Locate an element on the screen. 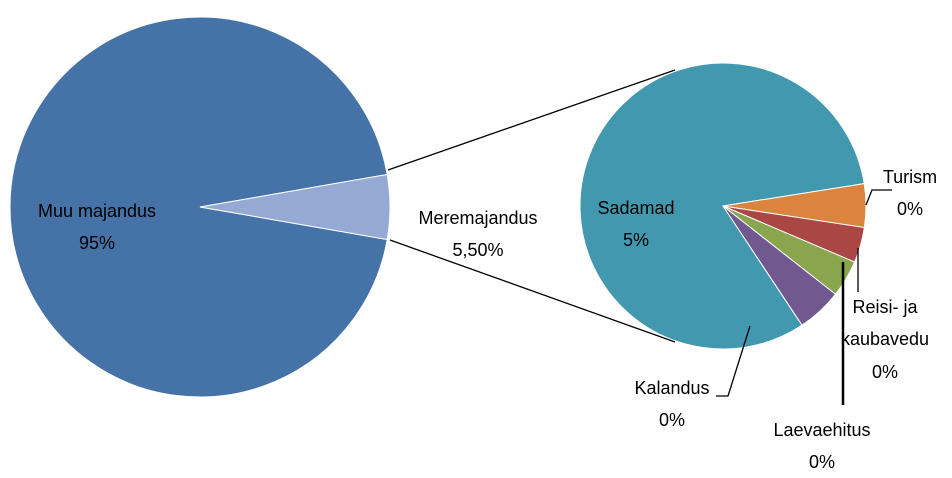 This screenshot has width=952, height=478. slice-value: 5,50% is located at coordinates (478, 250).